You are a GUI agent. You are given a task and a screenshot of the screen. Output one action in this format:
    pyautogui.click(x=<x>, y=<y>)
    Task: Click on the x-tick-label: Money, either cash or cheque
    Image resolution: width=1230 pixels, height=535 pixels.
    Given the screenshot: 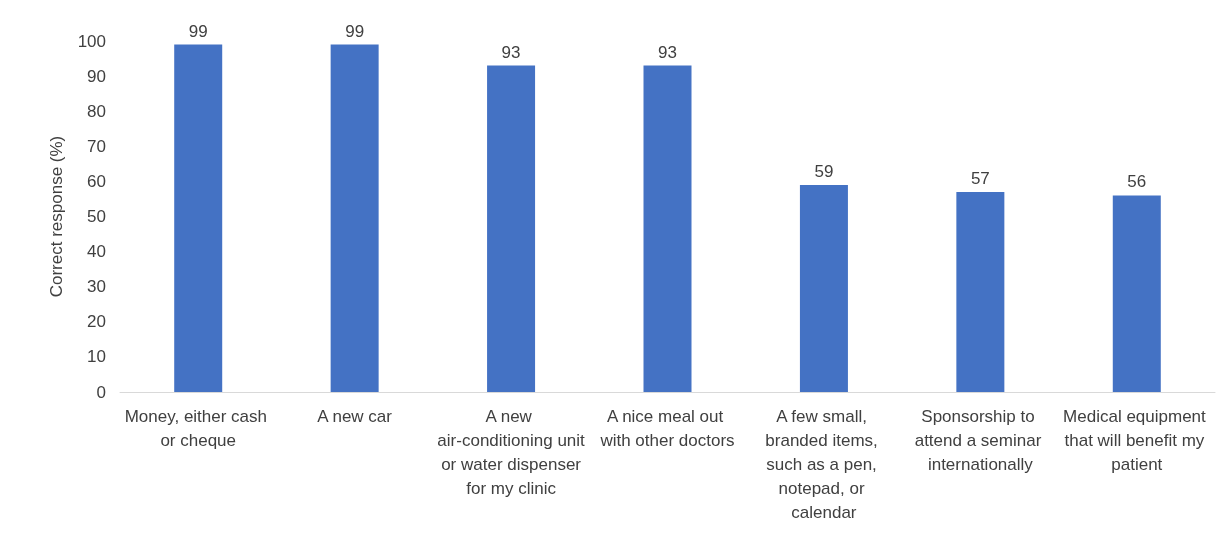 What is the action you would take?
    pyautogui.click(x=198, y=428)
    